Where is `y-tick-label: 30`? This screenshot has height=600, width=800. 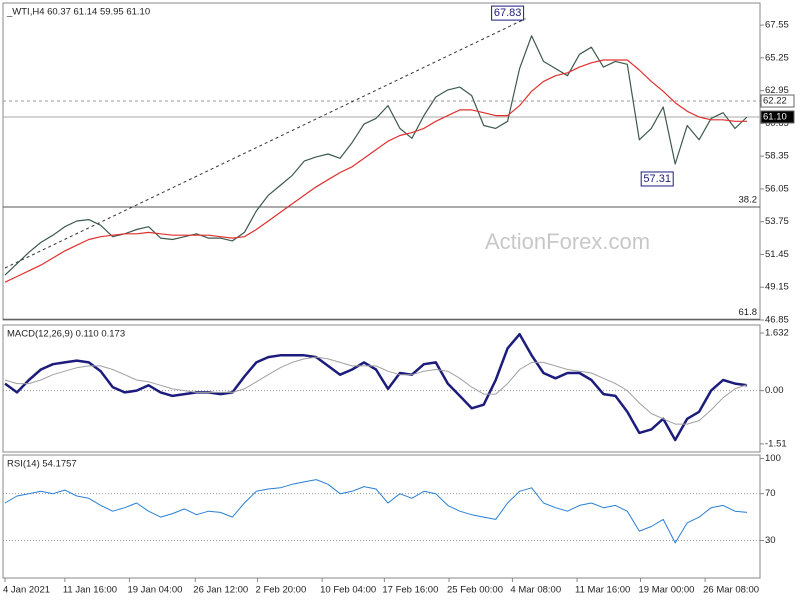
y-tick-label: 30 is located at coordinates (770, 540).